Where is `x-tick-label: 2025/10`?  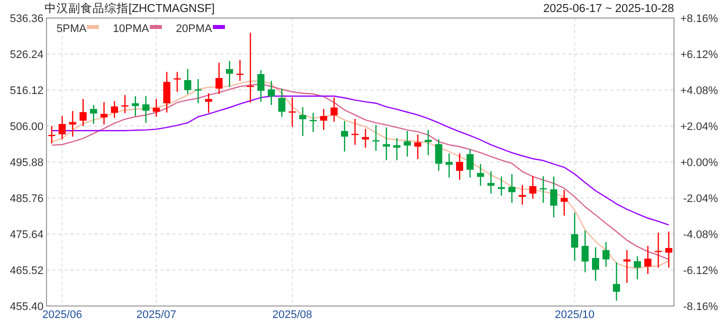 x-tick-label: 2025/10 is located at coordinates (574, 314).